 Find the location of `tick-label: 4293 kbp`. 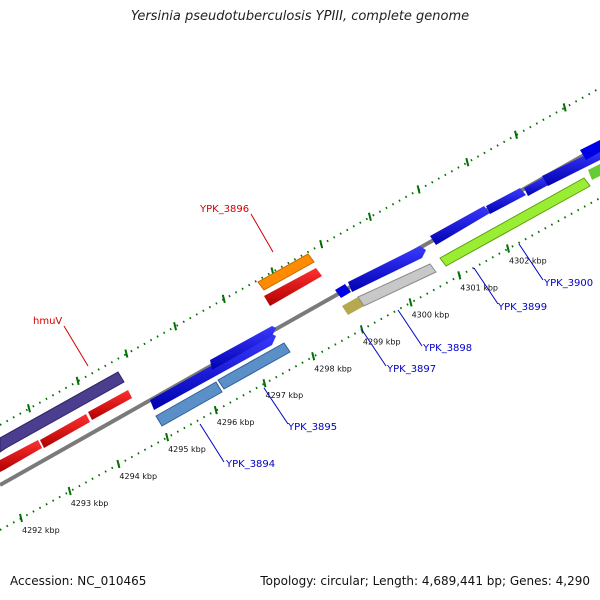

tick-label: 4293 kbp is located at coordinates (90, 503).